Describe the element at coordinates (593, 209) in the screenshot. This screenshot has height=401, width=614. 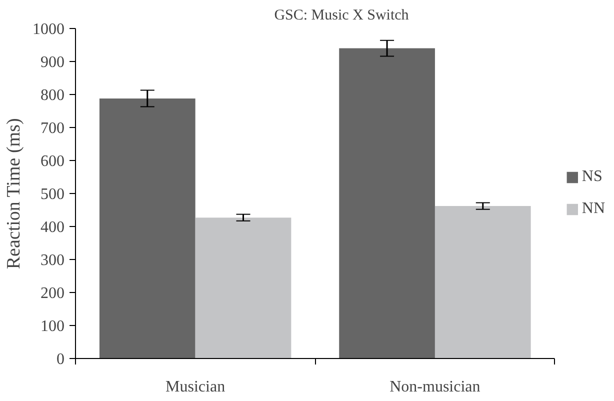
I see `legend-label: NN` at that location.